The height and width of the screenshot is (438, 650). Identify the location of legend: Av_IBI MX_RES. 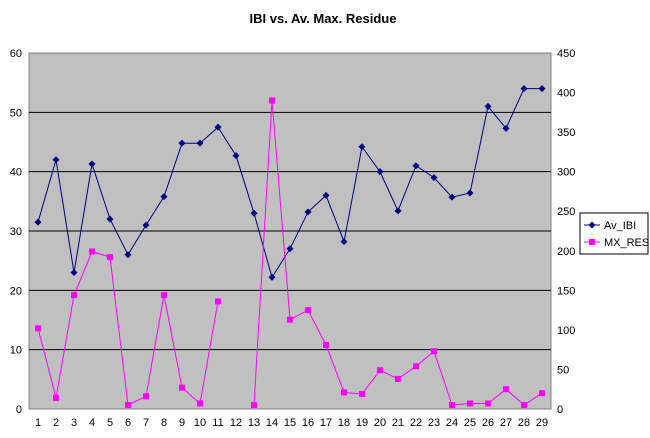
(614, 233).